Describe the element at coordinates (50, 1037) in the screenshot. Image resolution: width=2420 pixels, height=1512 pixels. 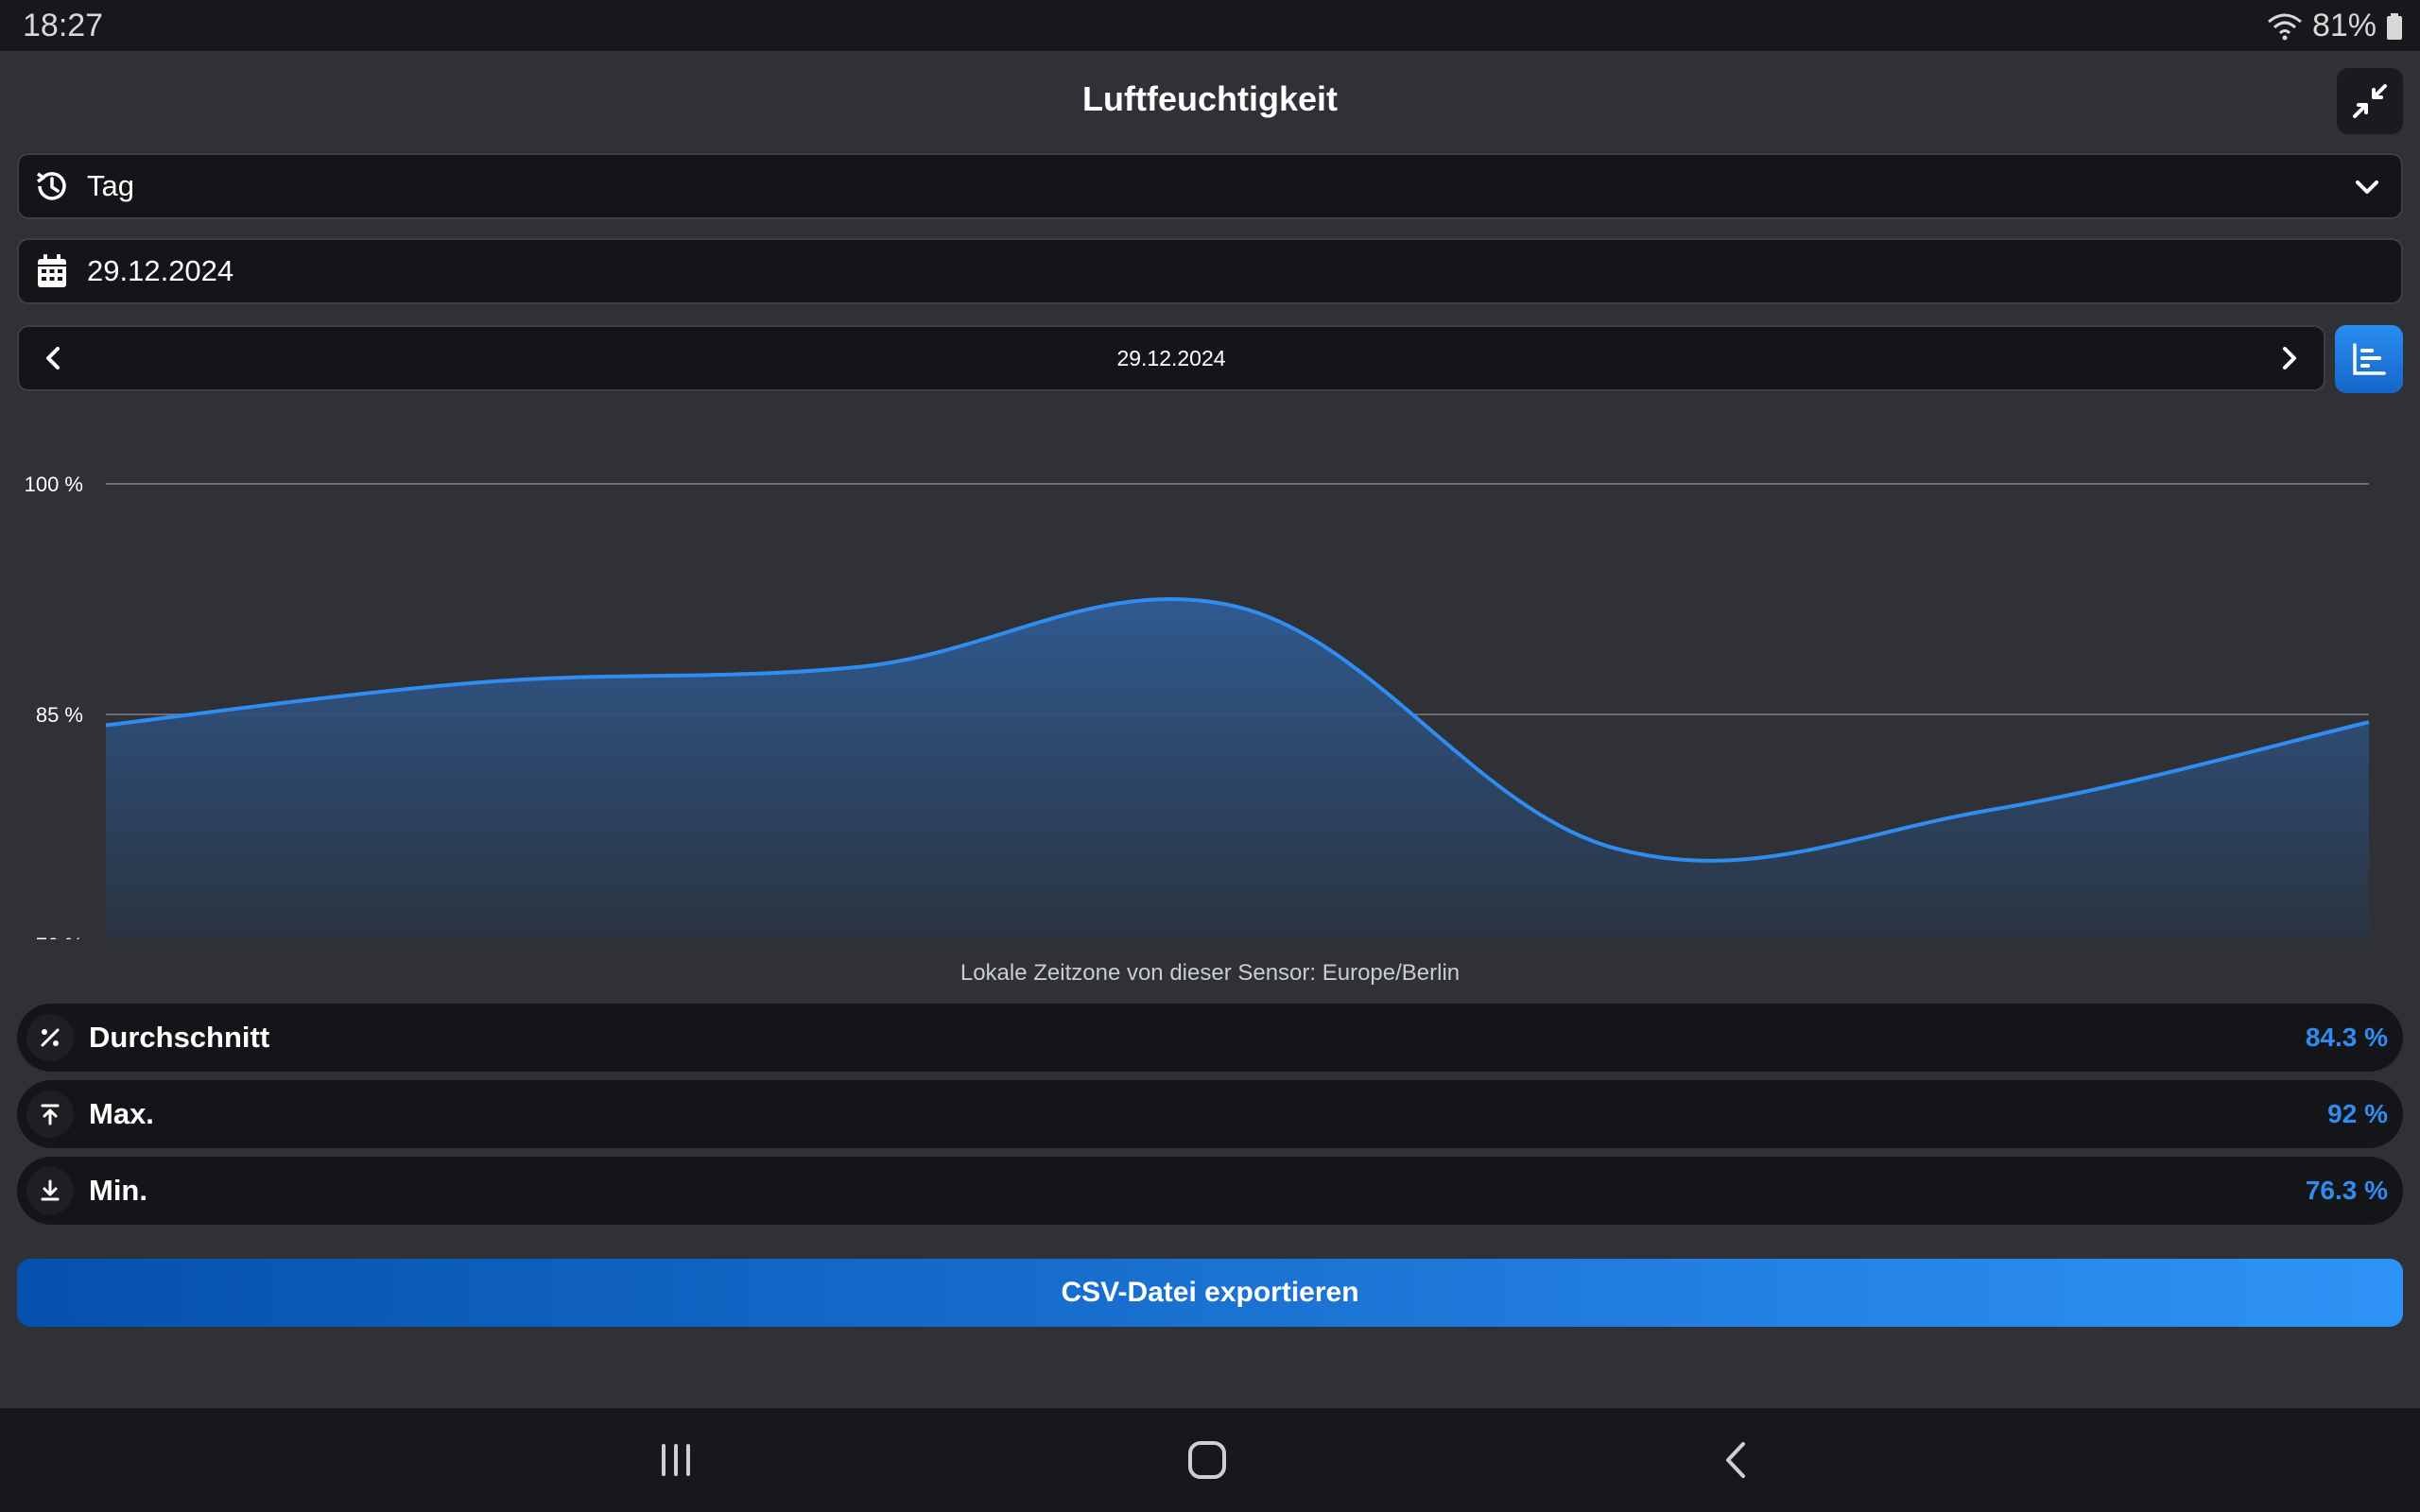
I see `percent-icon` at that location.